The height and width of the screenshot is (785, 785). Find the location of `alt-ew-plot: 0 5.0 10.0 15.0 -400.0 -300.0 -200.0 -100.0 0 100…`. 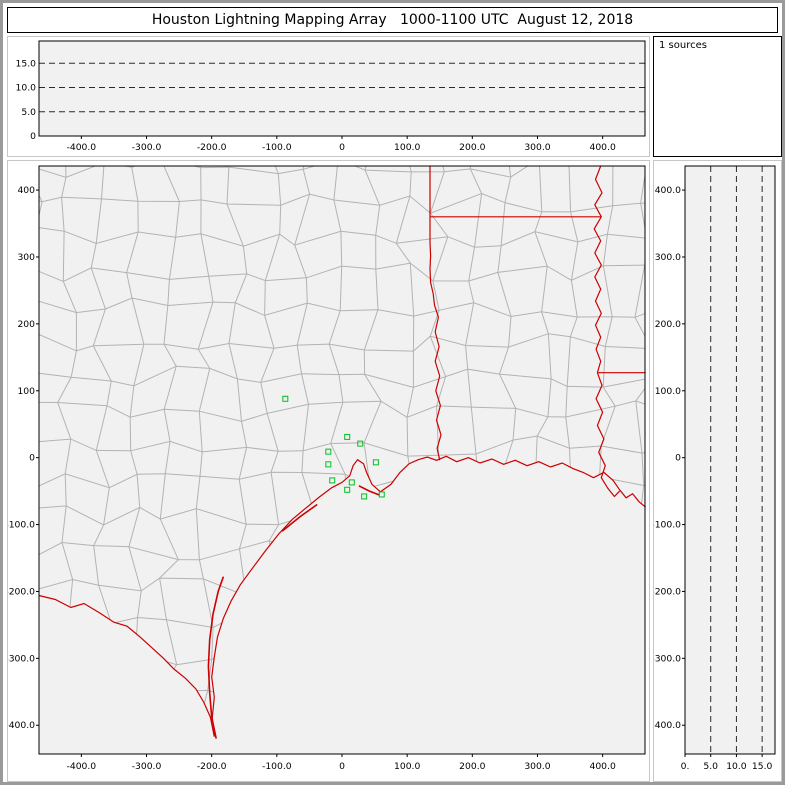

alt-ew-plot: 0 5.0 10.0 15.0 -400.0 -300.0 -200.0 -100.0 0 100… is located at coordinates (331, 96).